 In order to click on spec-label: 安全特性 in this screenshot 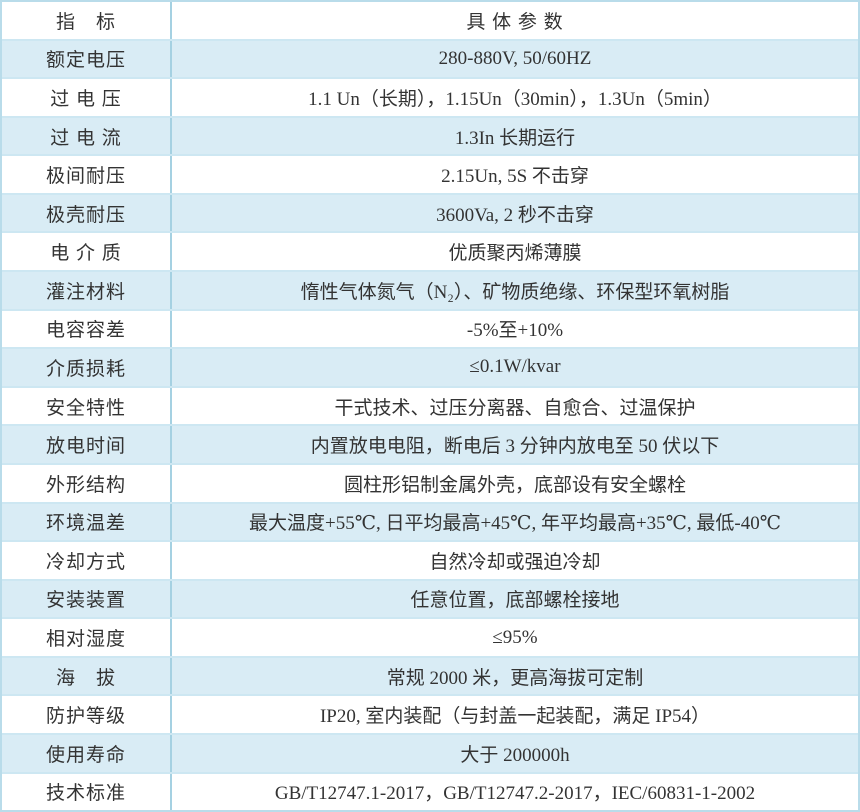, I will do `click(87, 406)`.